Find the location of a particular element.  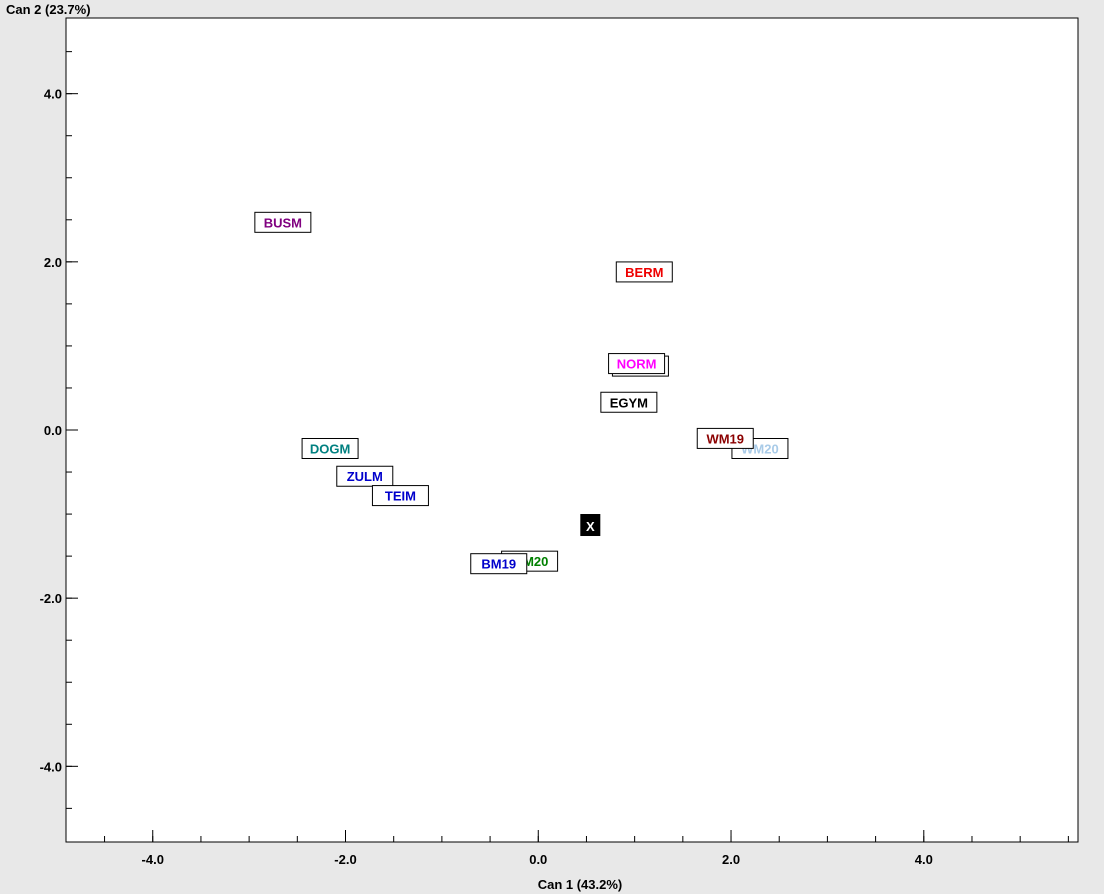

point-label: NORM is located at coordinates (637, 364).